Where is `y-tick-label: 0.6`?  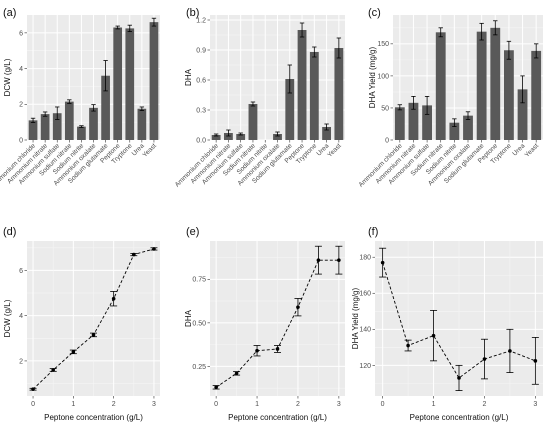
y-tick-label: 0.6 is located at coordinates (201, 80).